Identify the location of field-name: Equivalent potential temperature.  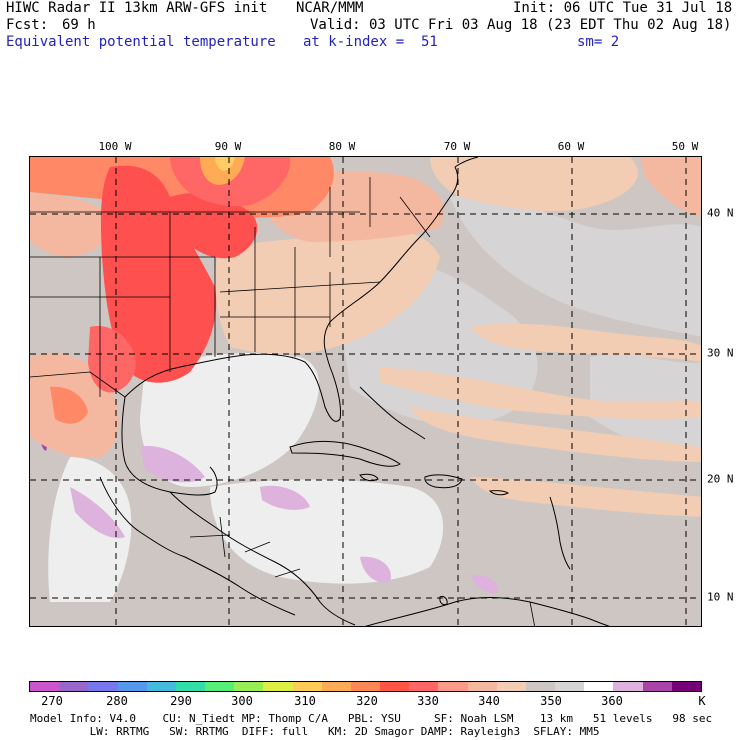
(141, 42).